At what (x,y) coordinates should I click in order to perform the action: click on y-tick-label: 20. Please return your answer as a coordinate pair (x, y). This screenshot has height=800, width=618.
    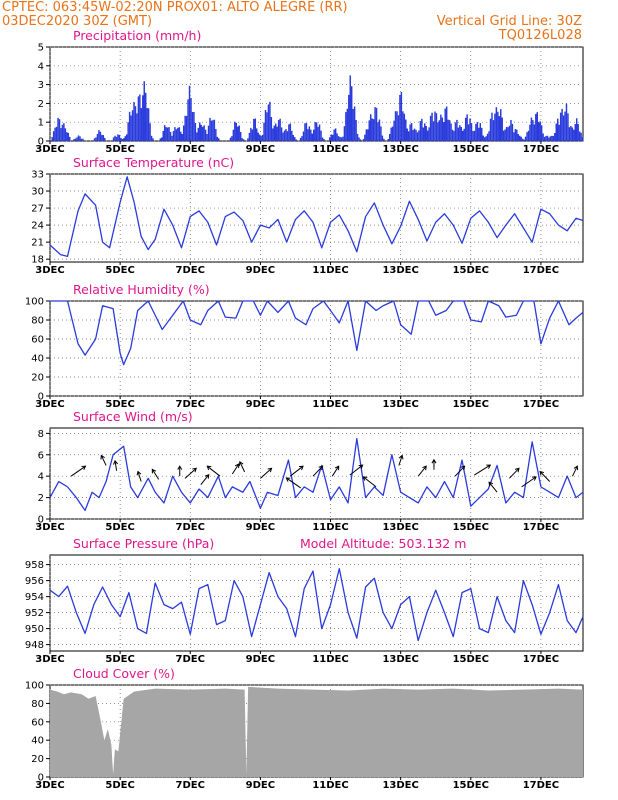
    Looking at the image, I should click on (37, 759).